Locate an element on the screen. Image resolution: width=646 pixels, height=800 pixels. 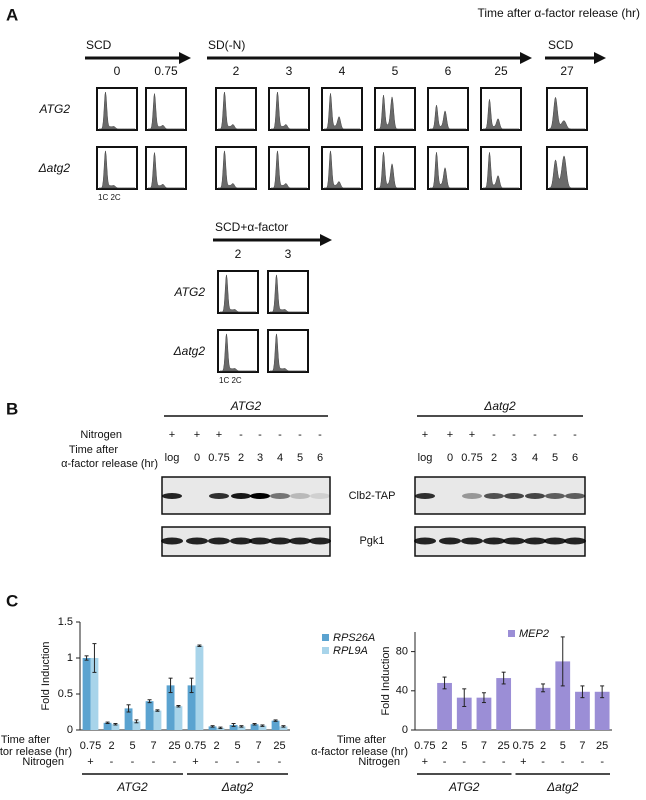
label: 25 is located at coordinates (501, 71).